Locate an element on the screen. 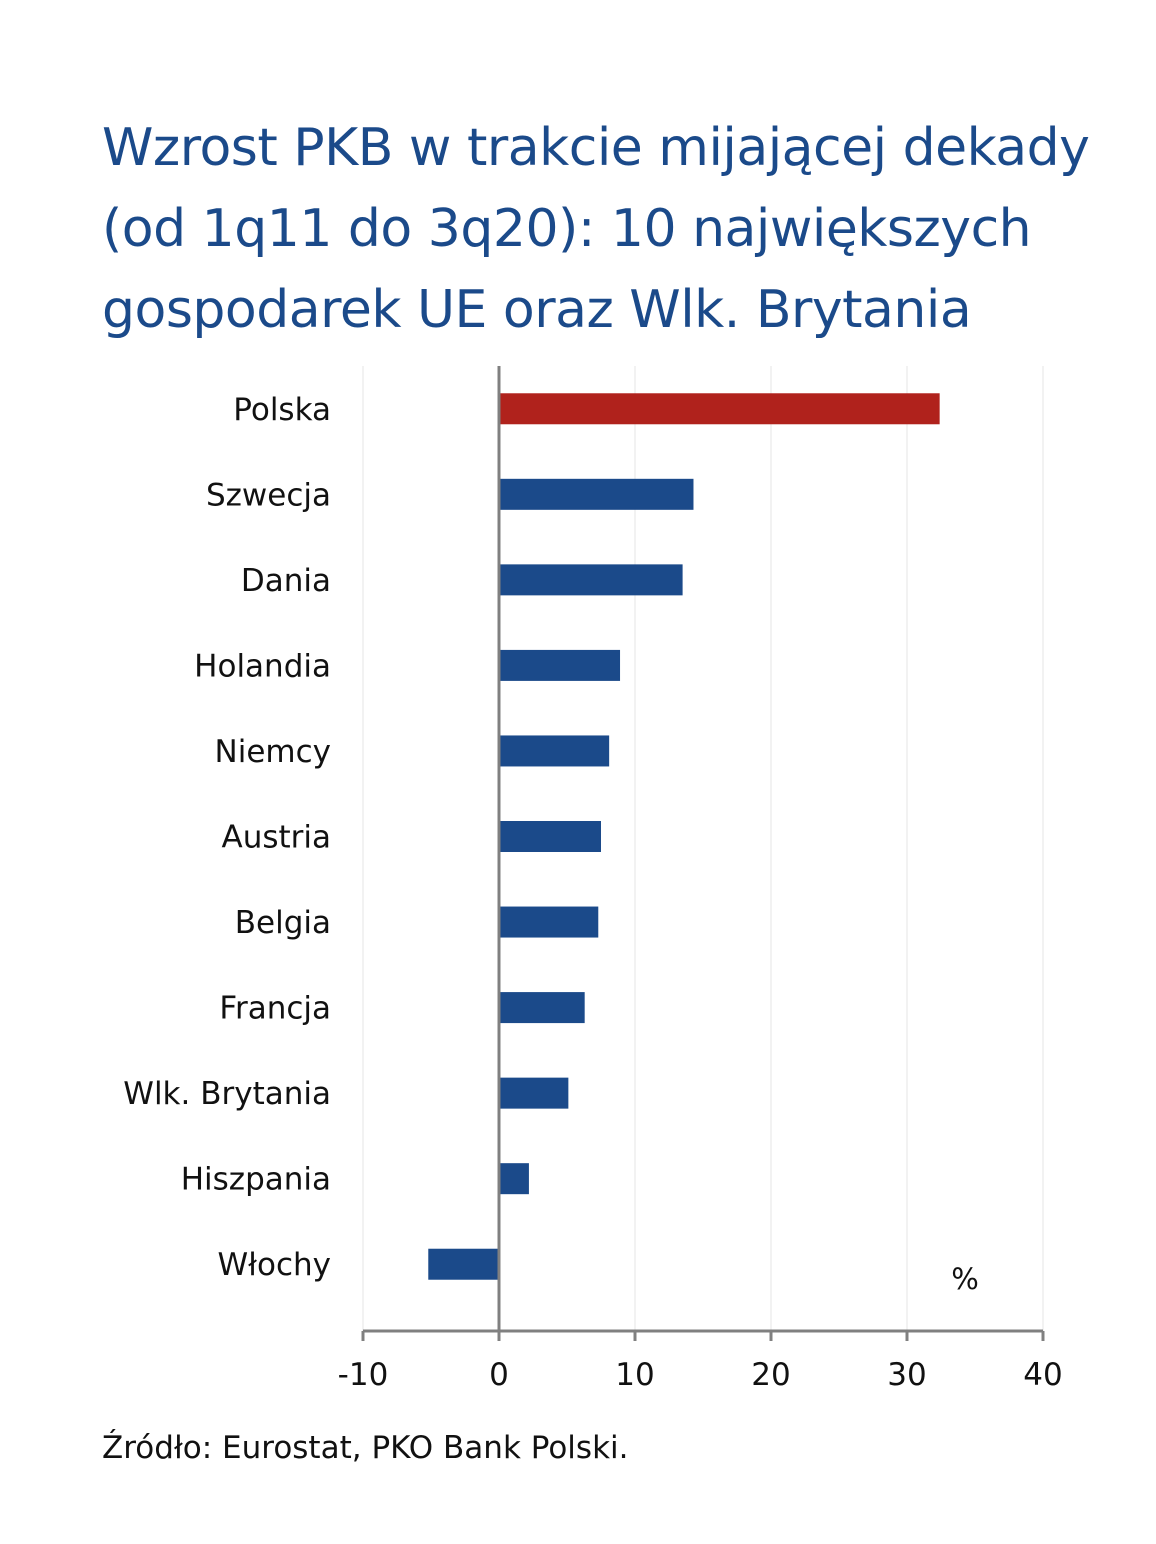 This screenshot has width=1156, height=1544. category-label: Wlk. Brytania is located at coordinates (227, 1094).